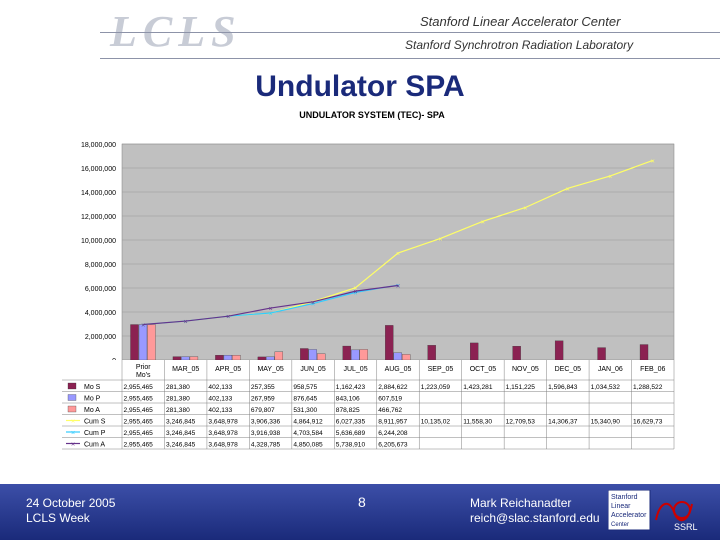  Describe the element at coordinates (410, 58) in the screenshot. I see `header-divider-bottom` at that location.